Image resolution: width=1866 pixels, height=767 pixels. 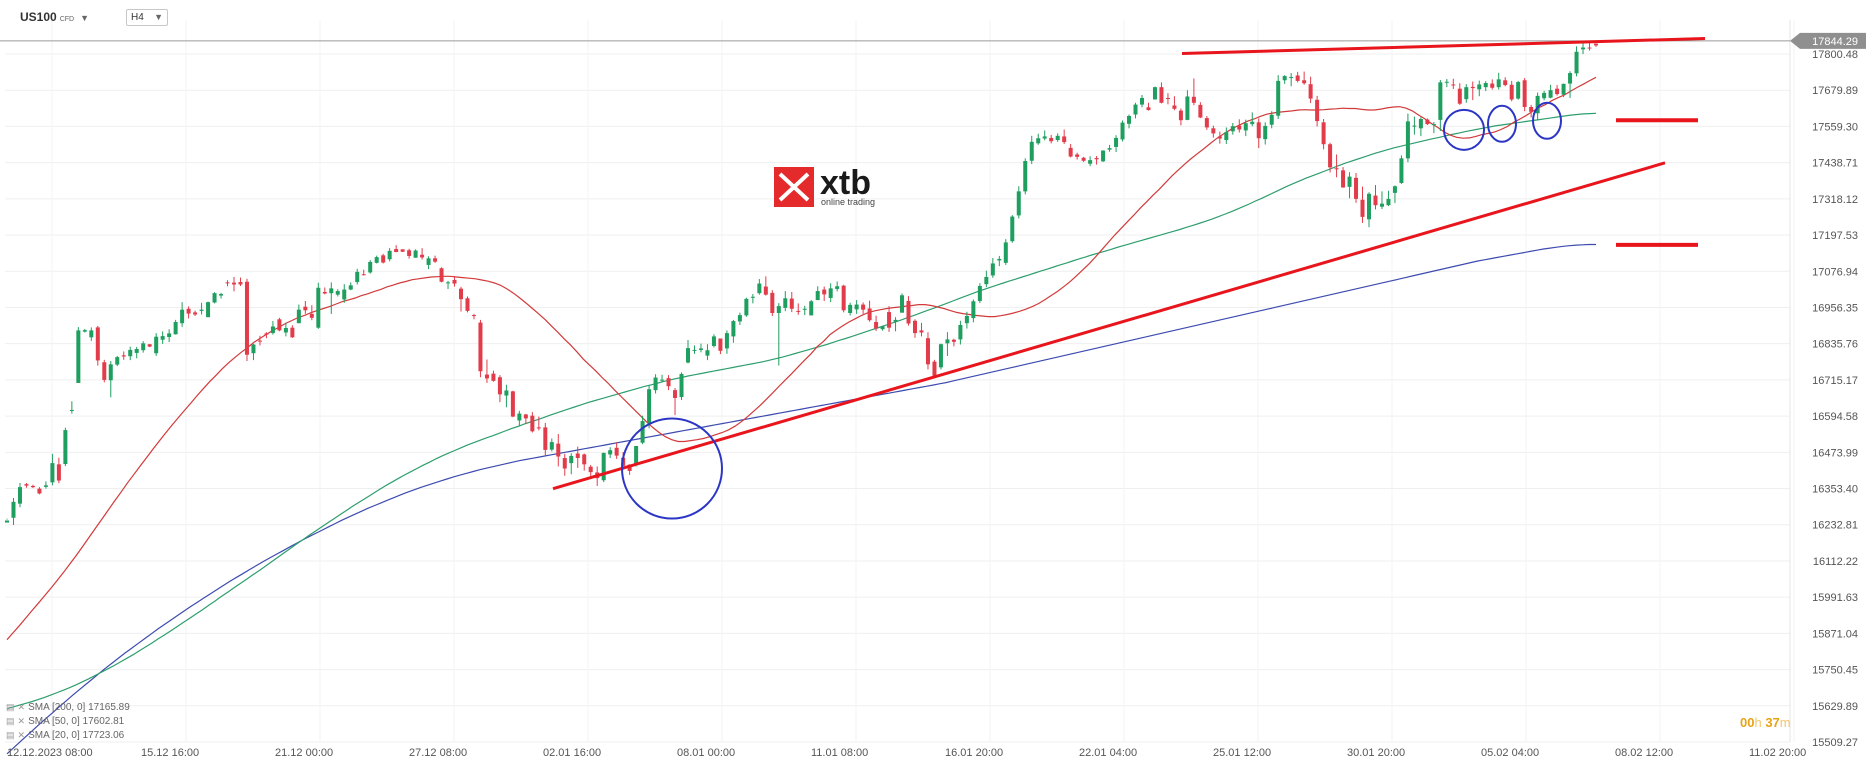 What do you see at coordinates (68, 707) in the screenshot?
I see `indicator-legend-sma200: ▤ ✕ SMA [200, 0] 17165.89` at bounding box center [68, 707].